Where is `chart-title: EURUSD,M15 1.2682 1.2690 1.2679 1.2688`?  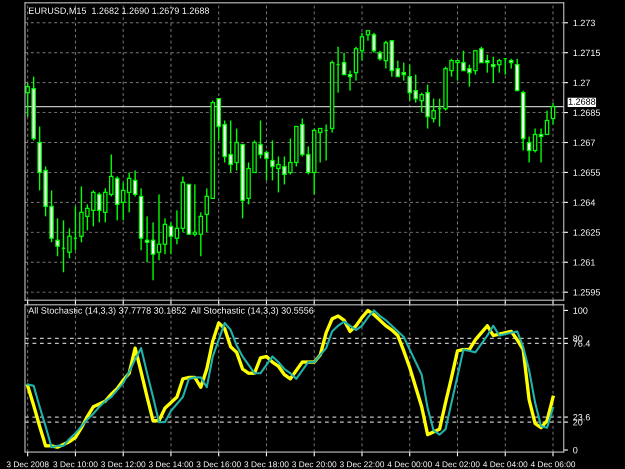 chart-title: EURUSD,M15 1.2682 1.2690 1.2679 1.2688 is located at coordinates (119, 11).